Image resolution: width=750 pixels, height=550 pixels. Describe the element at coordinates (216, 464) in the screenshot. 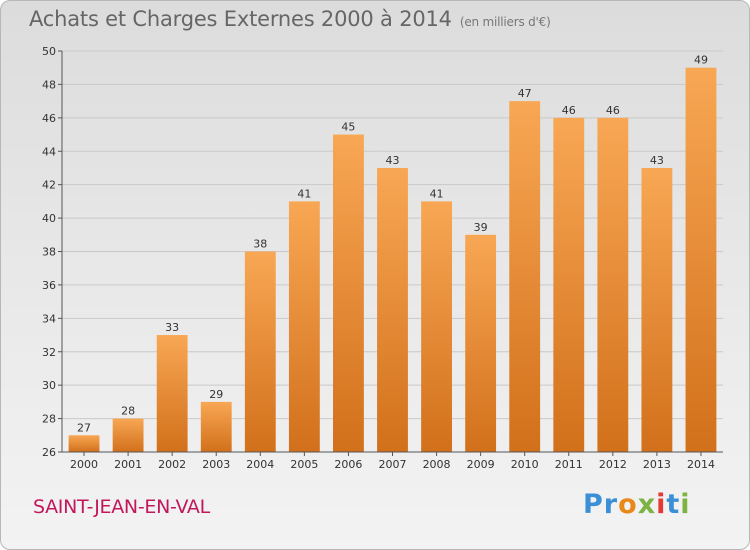

I see `x-tick-label: 2003` at that location.